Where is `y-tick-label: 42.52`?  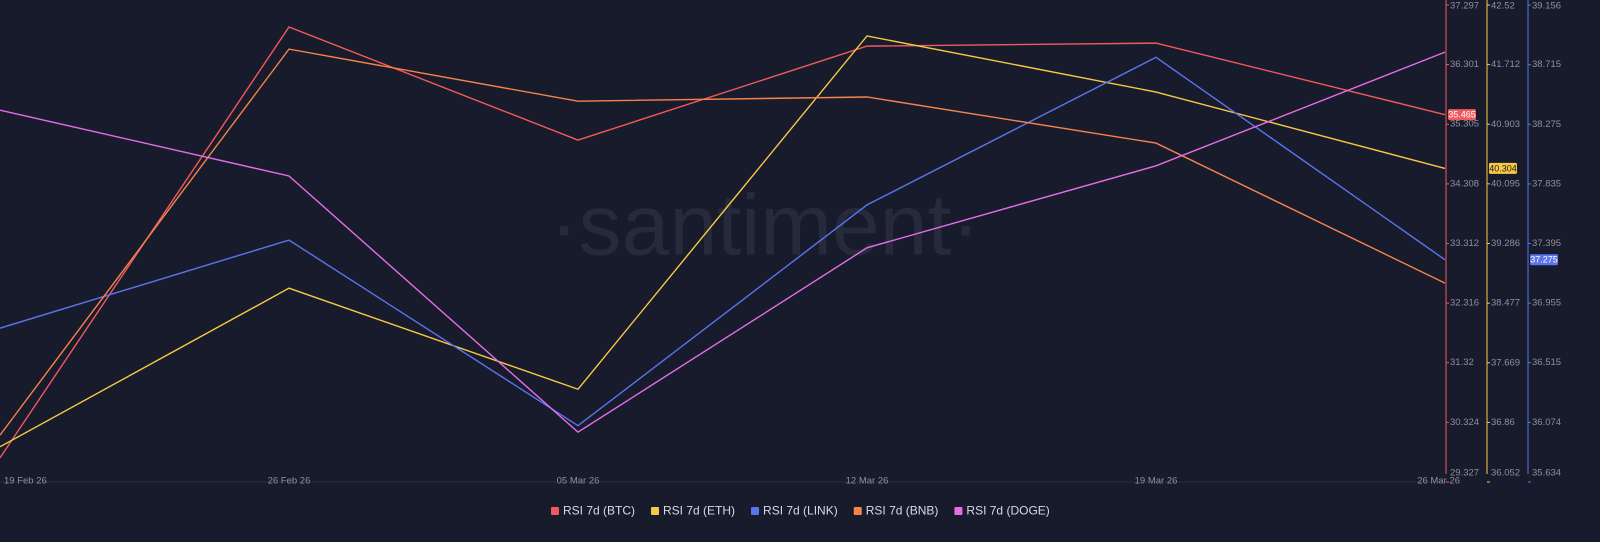 y-tick-label: 42.52 is located at coordinates (1503, 6).